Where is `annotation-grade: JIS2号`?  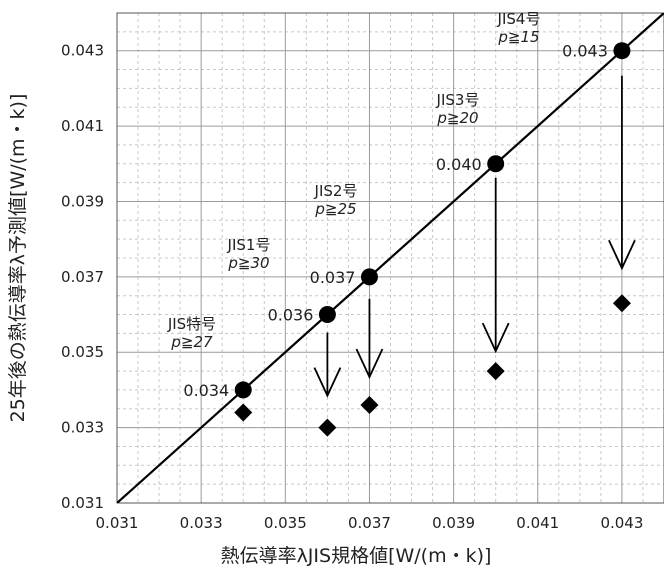 annotation-grade: JIS2号 is located at coordinates (336, 191).